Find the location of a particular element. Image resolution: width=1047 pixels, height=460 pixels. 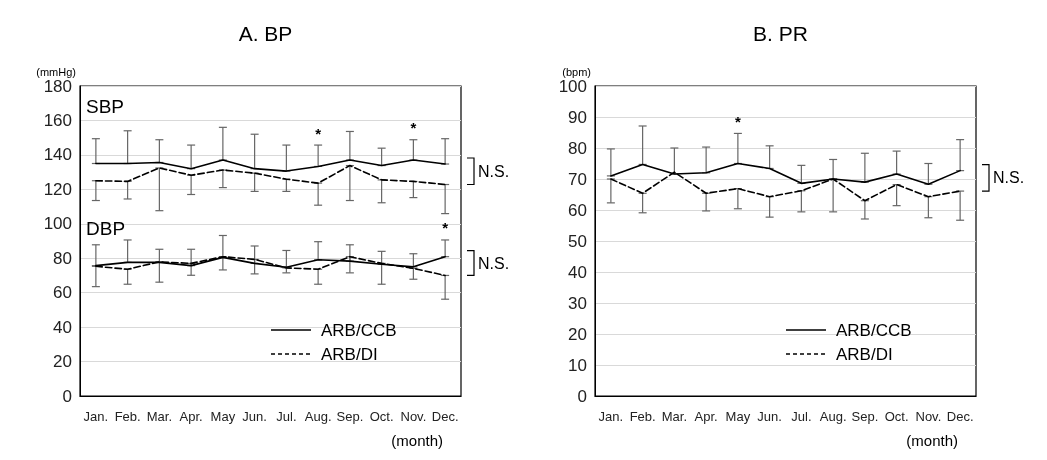

y-tick-label: 160 is located at coordinates (57, 120).